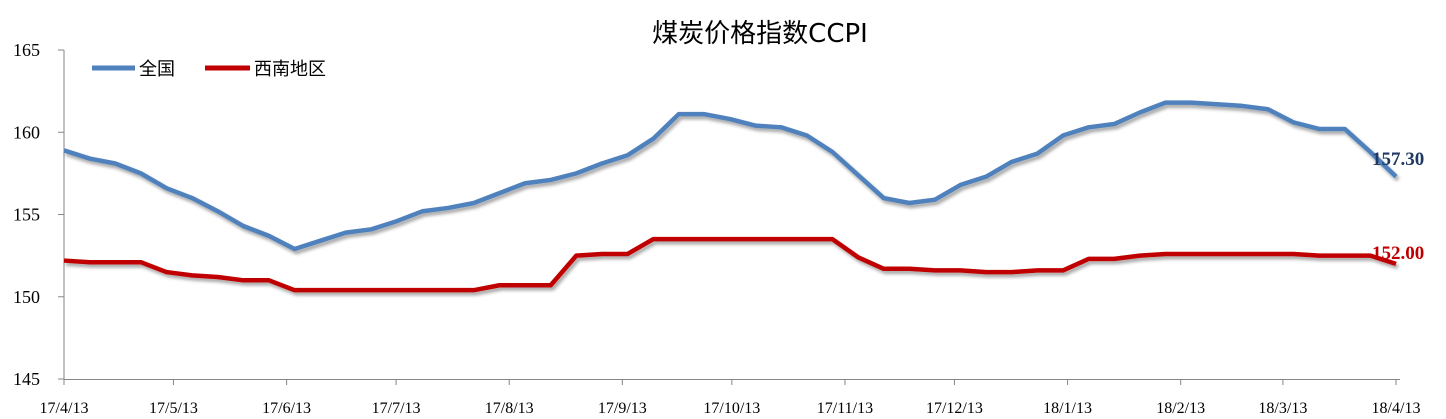  What do you see at coordinates (26, 297) in the screenshot?
I see `y-tick-label: 150` at bounding box center [26, 297].